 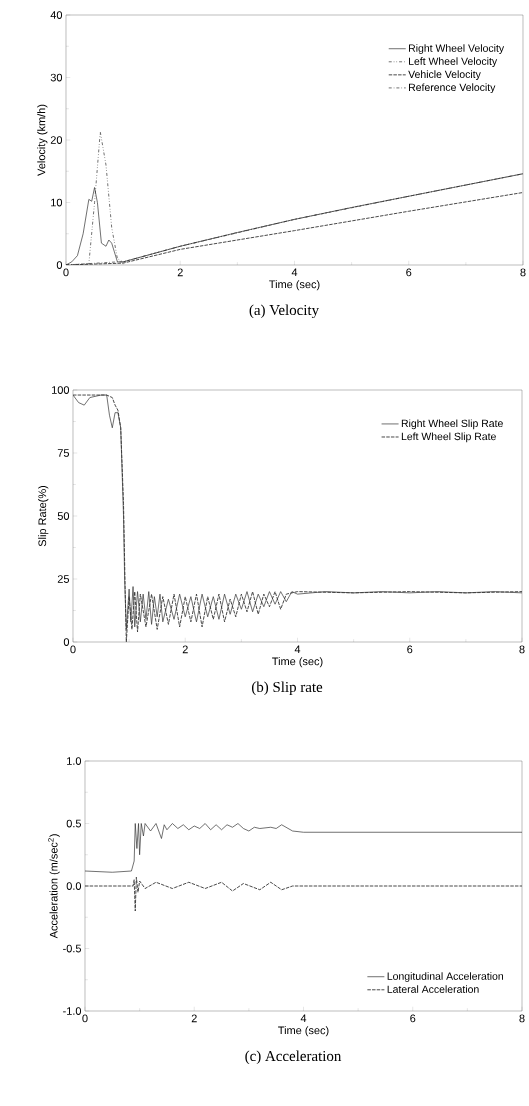 I want to click on y-axis-title: Velocity (km/h), so click(x=42, y=140).